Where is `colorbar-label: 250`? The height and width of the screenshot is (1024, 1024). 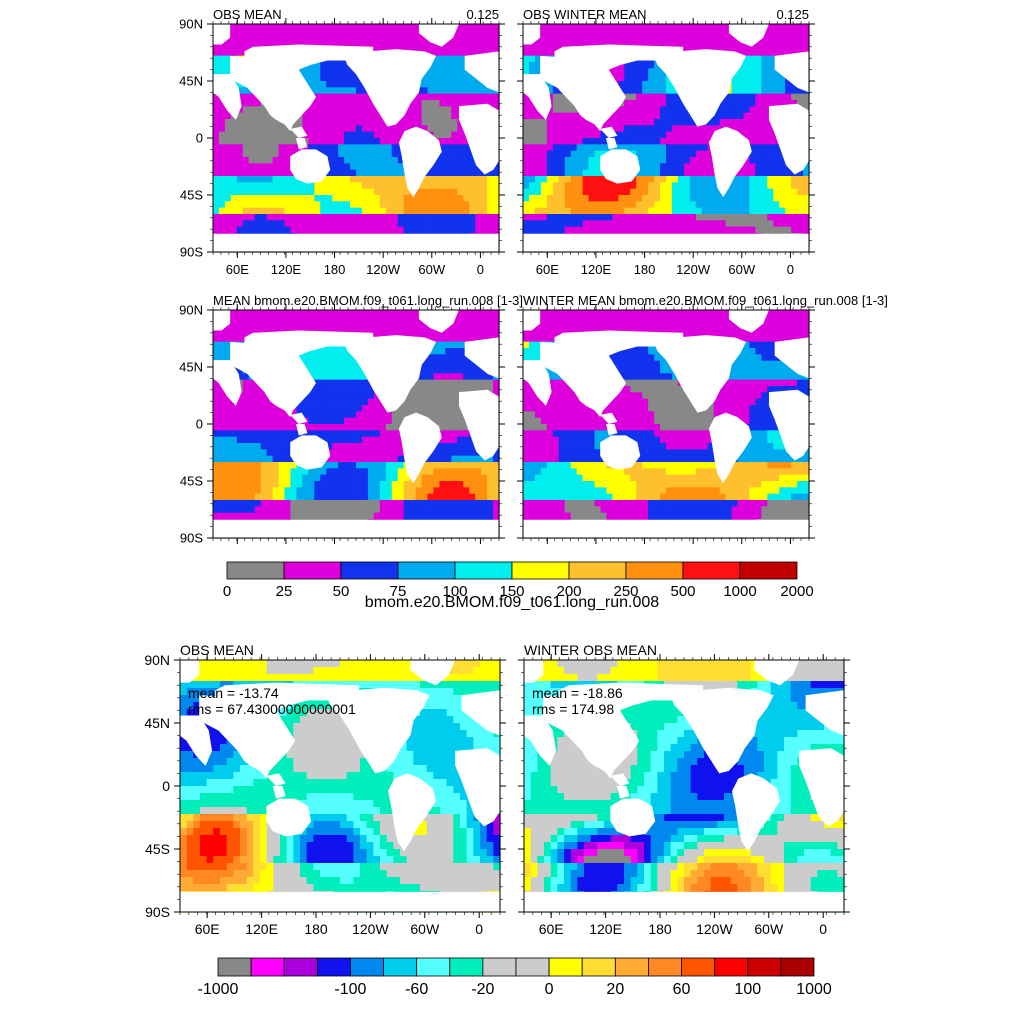 colorbar-label: 250 is located at coordinates (625, 591).